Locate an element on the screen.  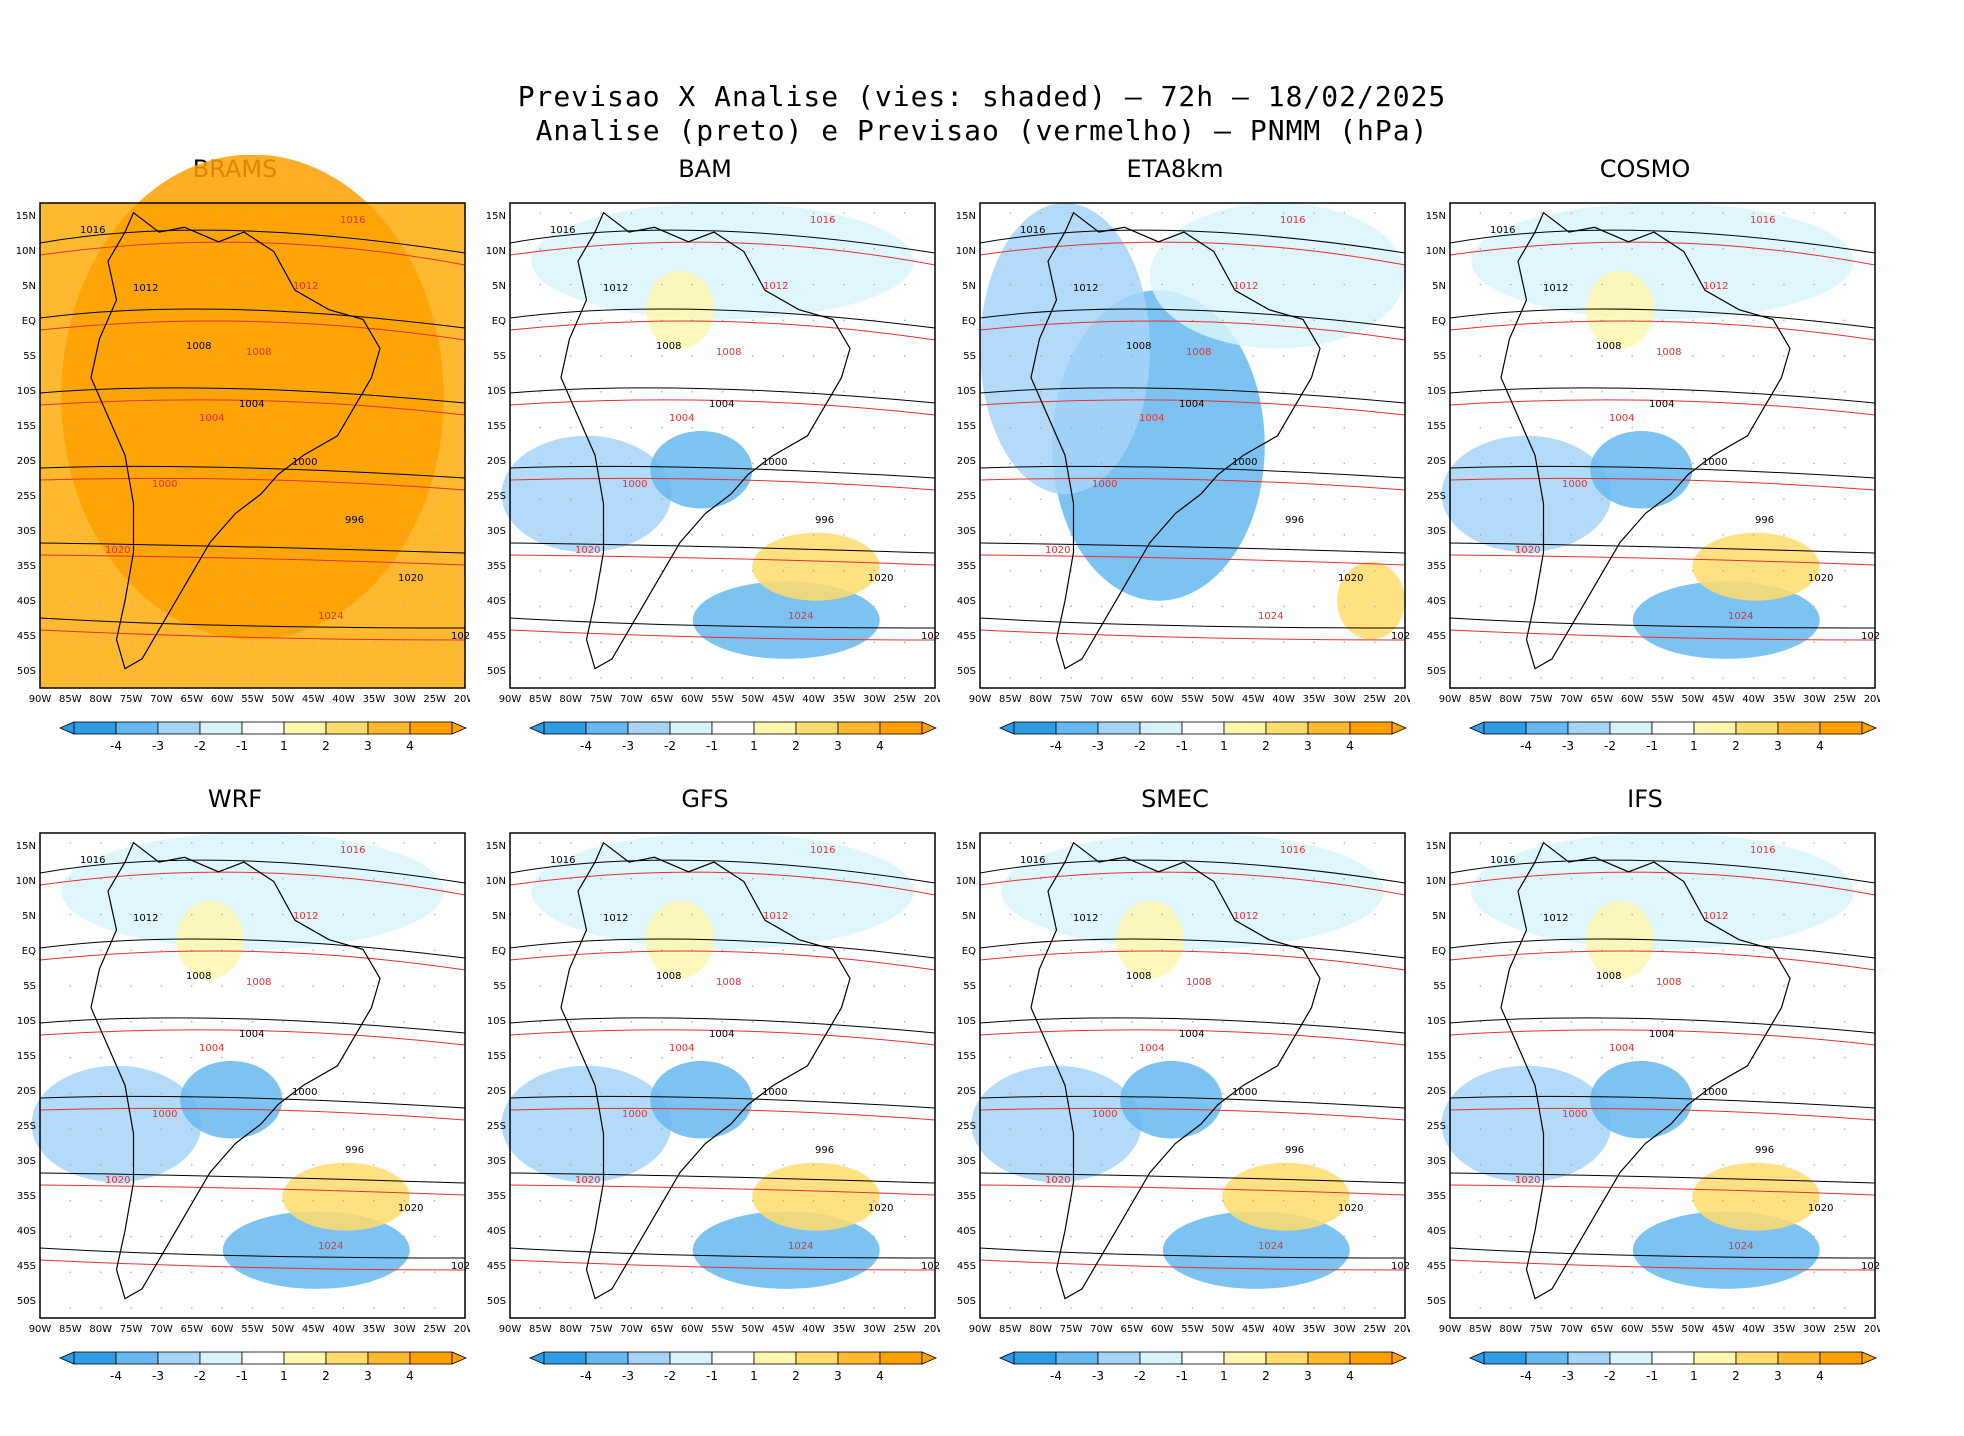
longitude-tick-label: 20W is located at coordinates (462, 1329).